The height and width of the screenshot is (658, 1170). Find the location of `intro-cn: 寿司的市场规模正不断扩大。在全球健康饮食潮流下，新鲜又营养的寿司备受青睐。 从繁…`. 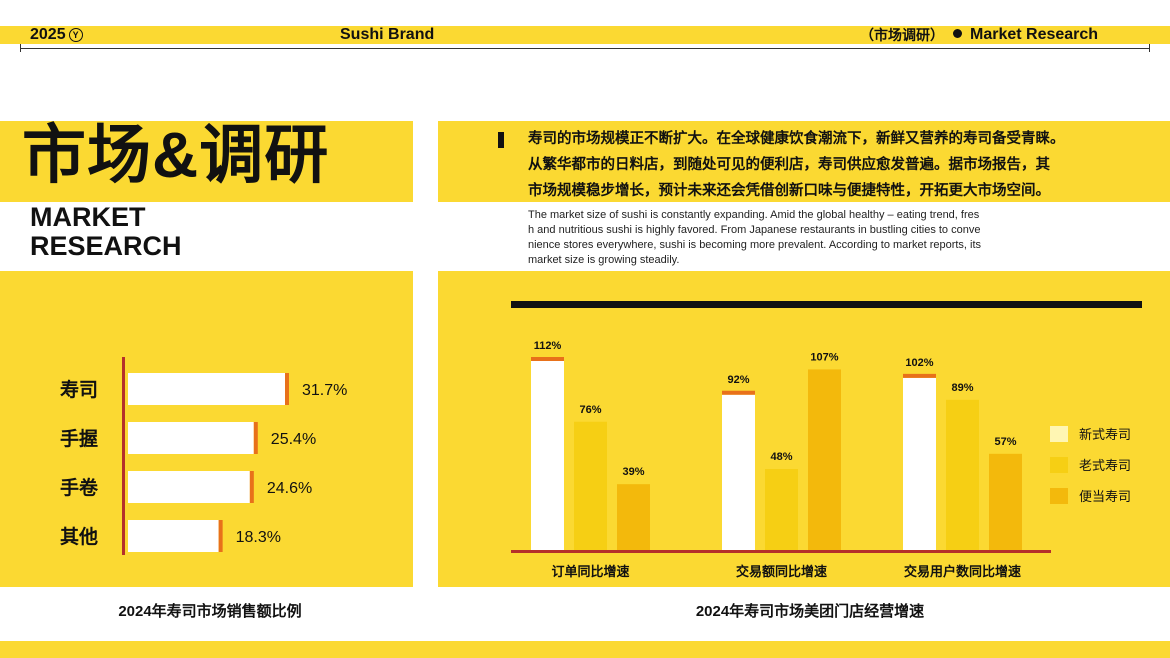

intro-cn: 寿司的市场规模正不断扩大。在全球健康饮食潮流下，新鲜又营养的寿司备受青睐。 从繁… is located at coordinates (838, 165).